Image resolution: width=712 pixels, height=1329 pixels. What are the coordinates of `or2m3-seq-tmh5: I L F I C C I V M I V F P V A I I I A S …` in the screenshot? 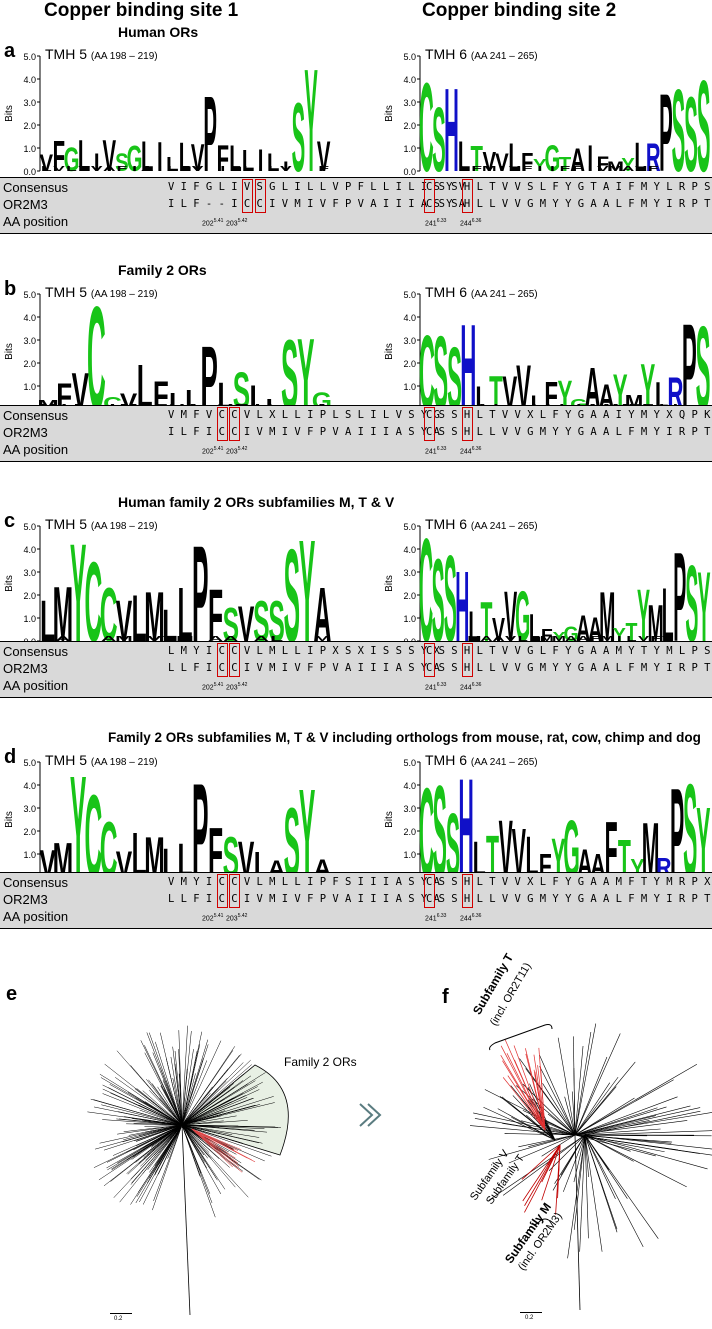 It's located at (304, 432).